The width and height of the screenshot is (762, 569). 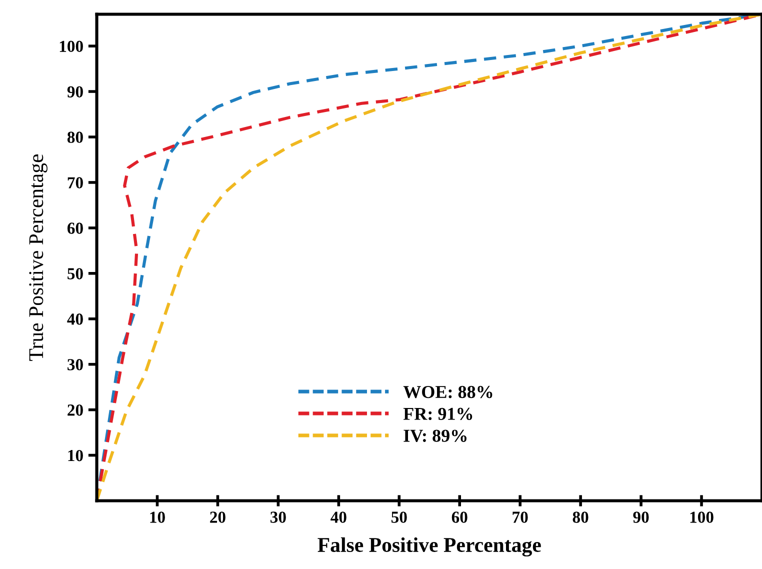 What do you see at coordinates (520, 517) in the screenshot?
I see `x-tick-label: 70` at bounding box center [520, 517].